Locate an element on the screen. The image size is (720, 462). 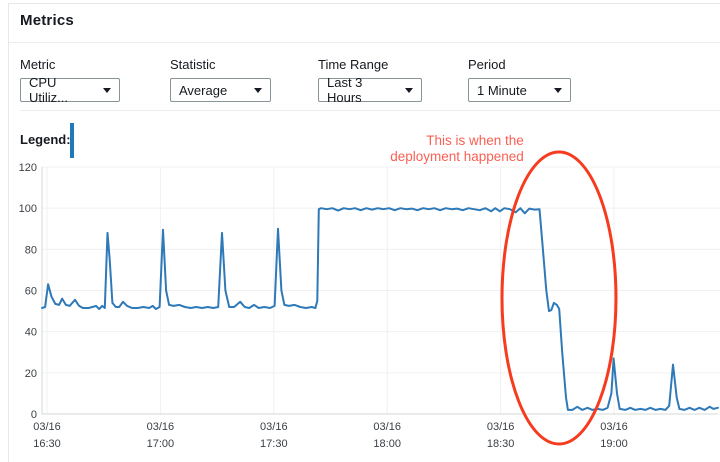
x-tick-time-label: 17:00 is located at coordinates (161, 444).